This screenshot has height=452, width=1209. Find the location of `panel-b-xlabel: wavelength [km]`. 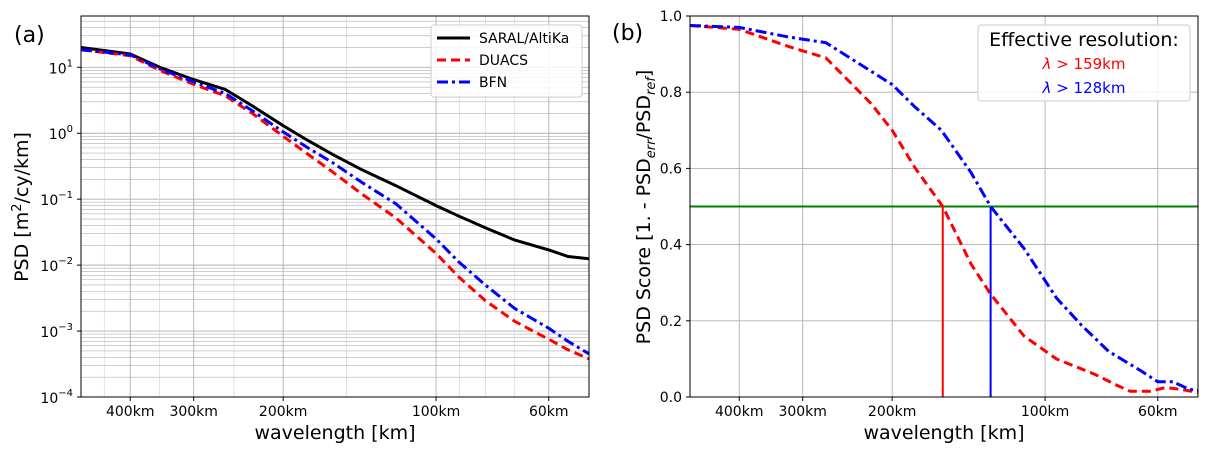

panel-b-xlabel: wavelength [km] is located at coordinates (943, 433).